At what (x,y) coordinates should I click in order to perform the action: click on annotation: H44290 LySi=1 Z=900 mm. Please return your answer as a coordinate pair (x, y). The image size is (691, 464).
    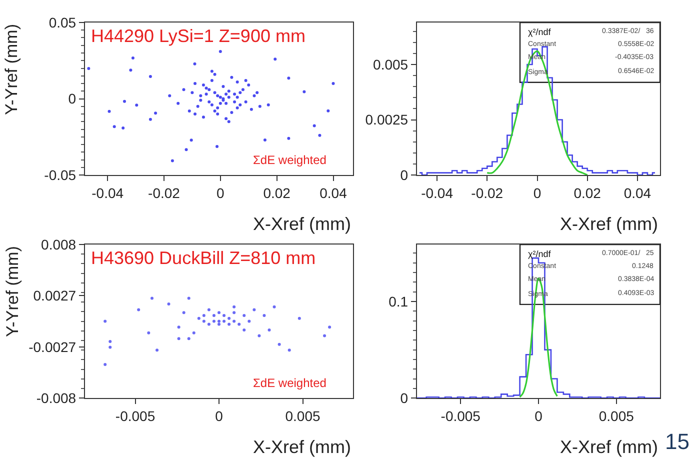
    Looking at the image, I should click on (198, 36).